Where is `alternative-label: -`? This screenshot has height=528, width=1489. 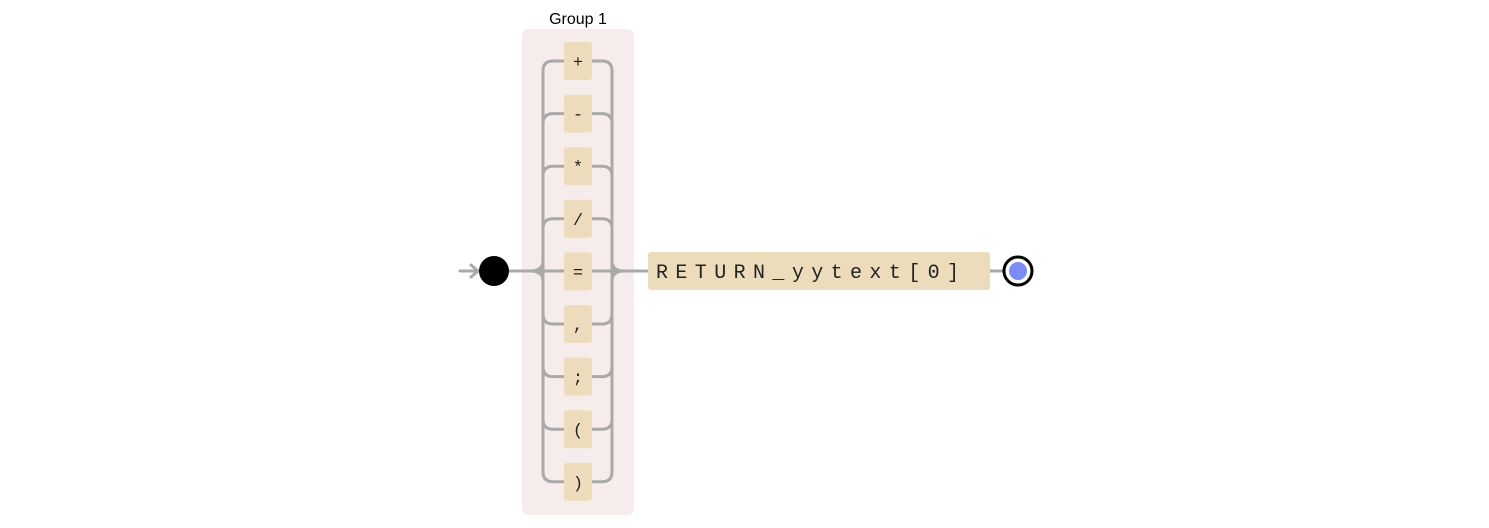 alternative-label: - is located at coordinates (578, 116).